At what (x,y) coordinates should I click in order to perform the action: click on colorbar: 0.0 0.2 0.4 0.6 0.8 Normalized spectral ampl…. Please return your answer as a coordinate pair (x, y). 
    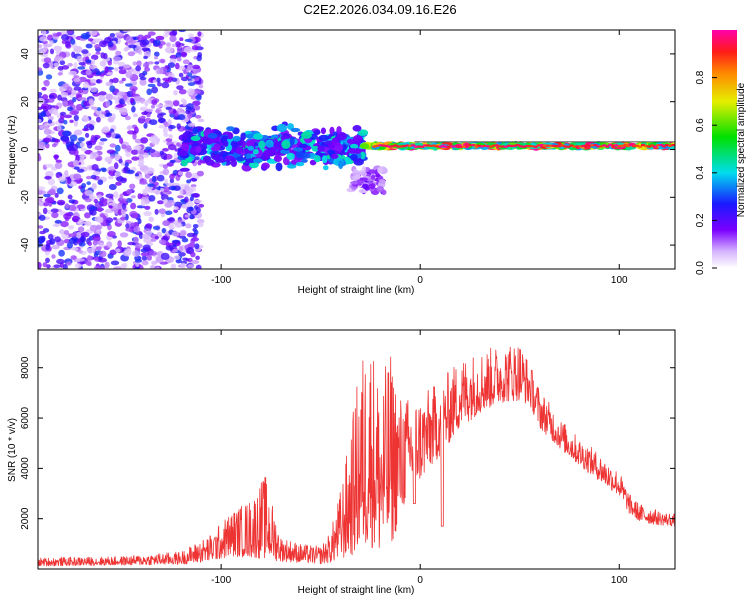
    Looking at the image, I should click on (721, 152).